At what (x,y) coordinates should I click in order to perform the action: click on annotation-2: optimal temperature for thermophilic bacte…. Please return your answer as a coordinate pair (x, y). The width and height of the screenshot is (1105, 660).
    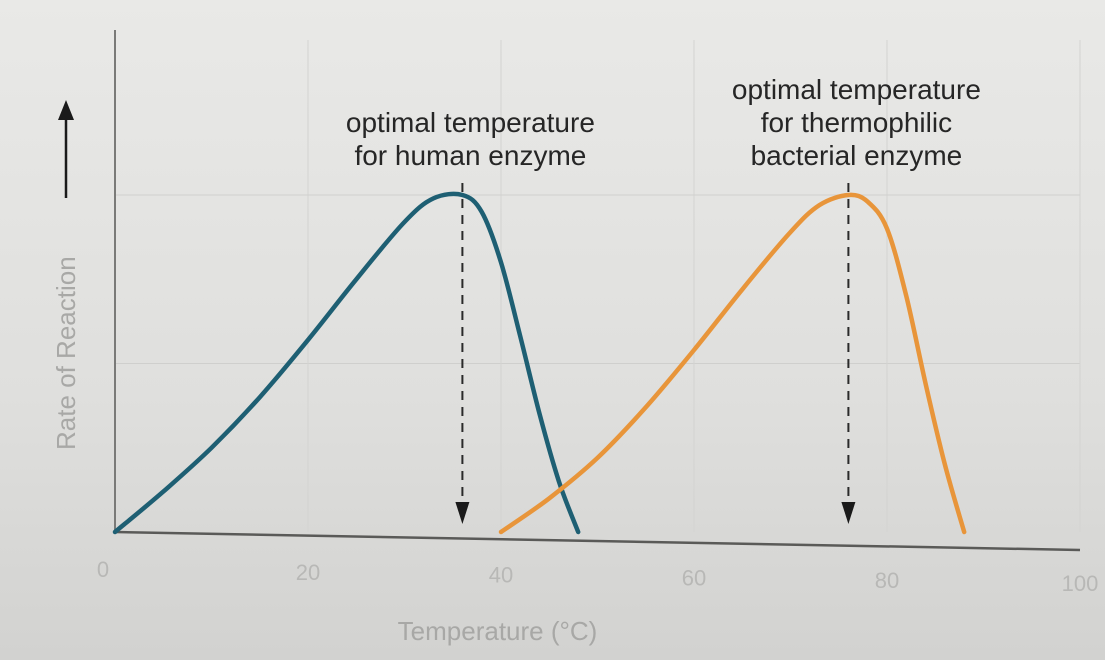
    Looking at the image, I should click on (856, 122).